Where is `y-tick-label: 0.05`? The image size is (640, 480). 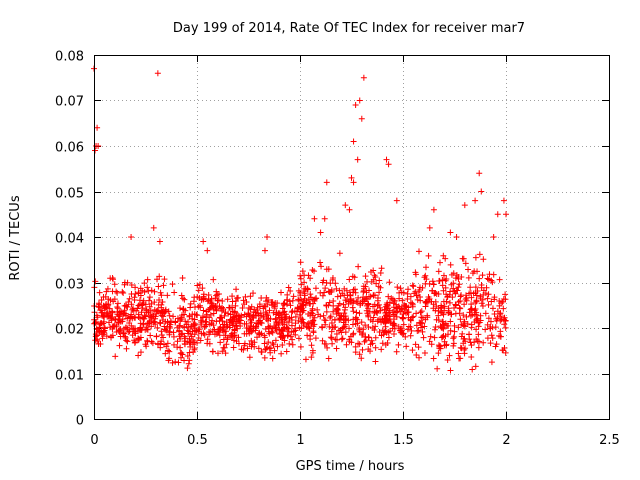 y-tick-label: 0.05 is located at coordinates (69, 194).